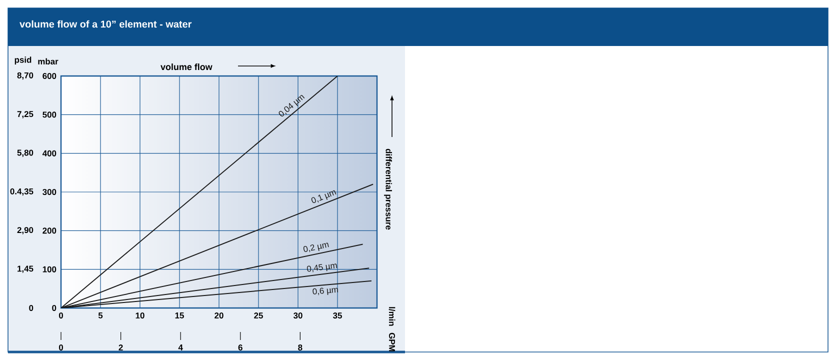  Describe the element at coordinates (31, 308) in the screenshot. I see `y2-tick-label: 0` at that location.